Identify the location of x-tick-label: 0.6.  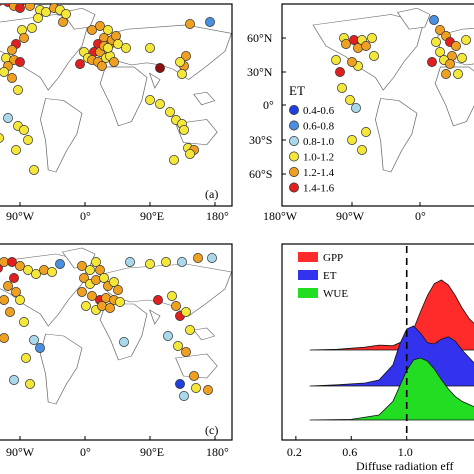
(349, 452).